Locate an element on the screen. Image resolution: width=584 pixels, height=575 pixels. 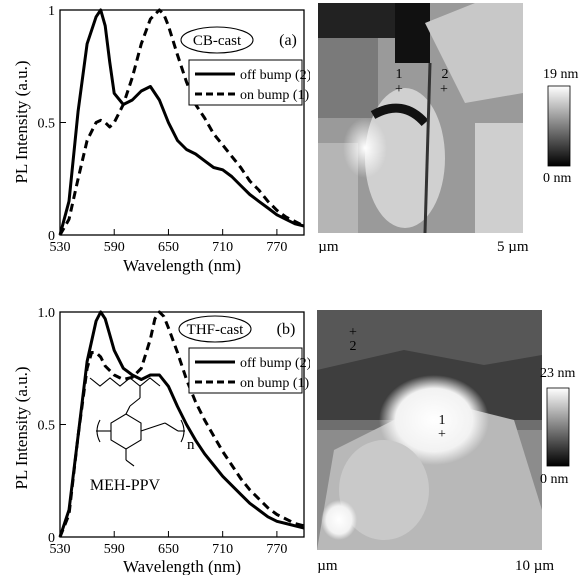
sample-label: THF-cast is located at coordinates (215, 330).